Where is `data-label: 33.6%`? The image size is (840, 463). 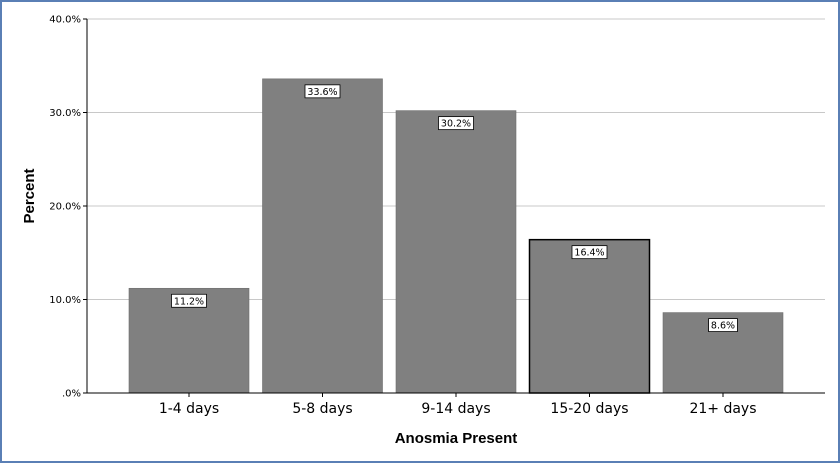
data-label: 33.6% is located at coordinates (322, 91).